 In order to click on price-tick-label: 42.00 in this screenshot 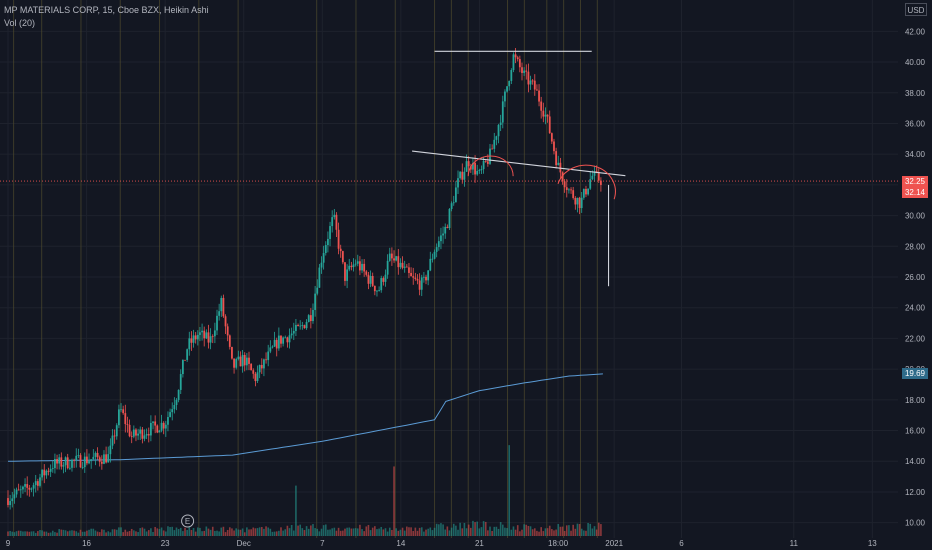, I will do `click(915, 31)`.